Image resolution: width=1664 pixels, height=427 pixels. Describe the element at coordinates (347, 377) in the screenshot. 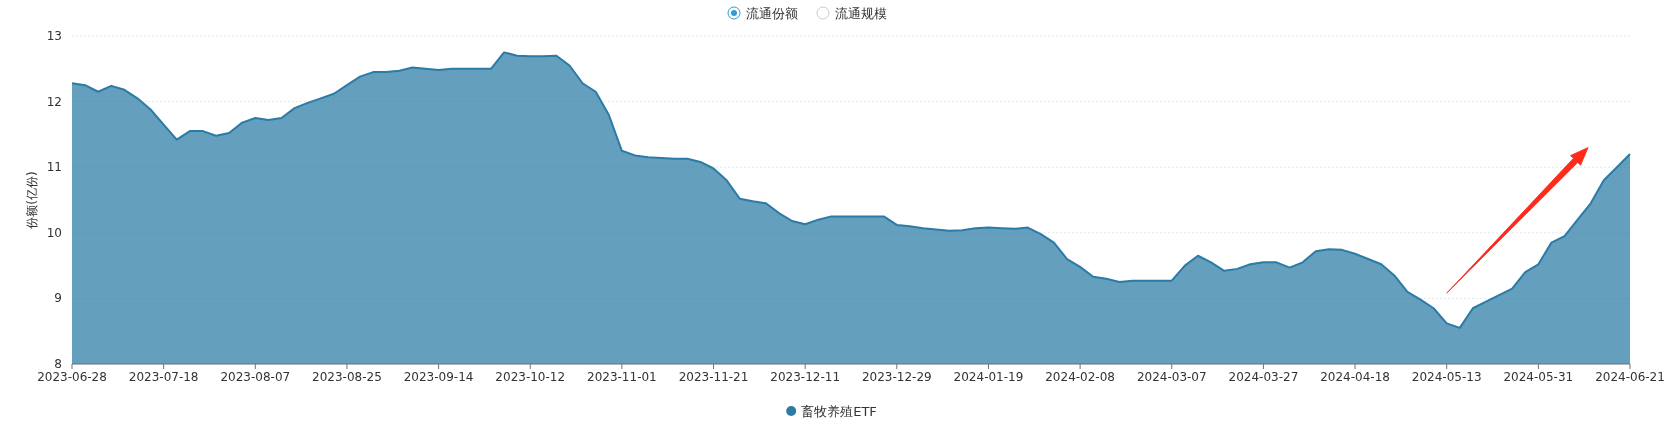

I see `x-tick-label: 2023-08-25` at that location.